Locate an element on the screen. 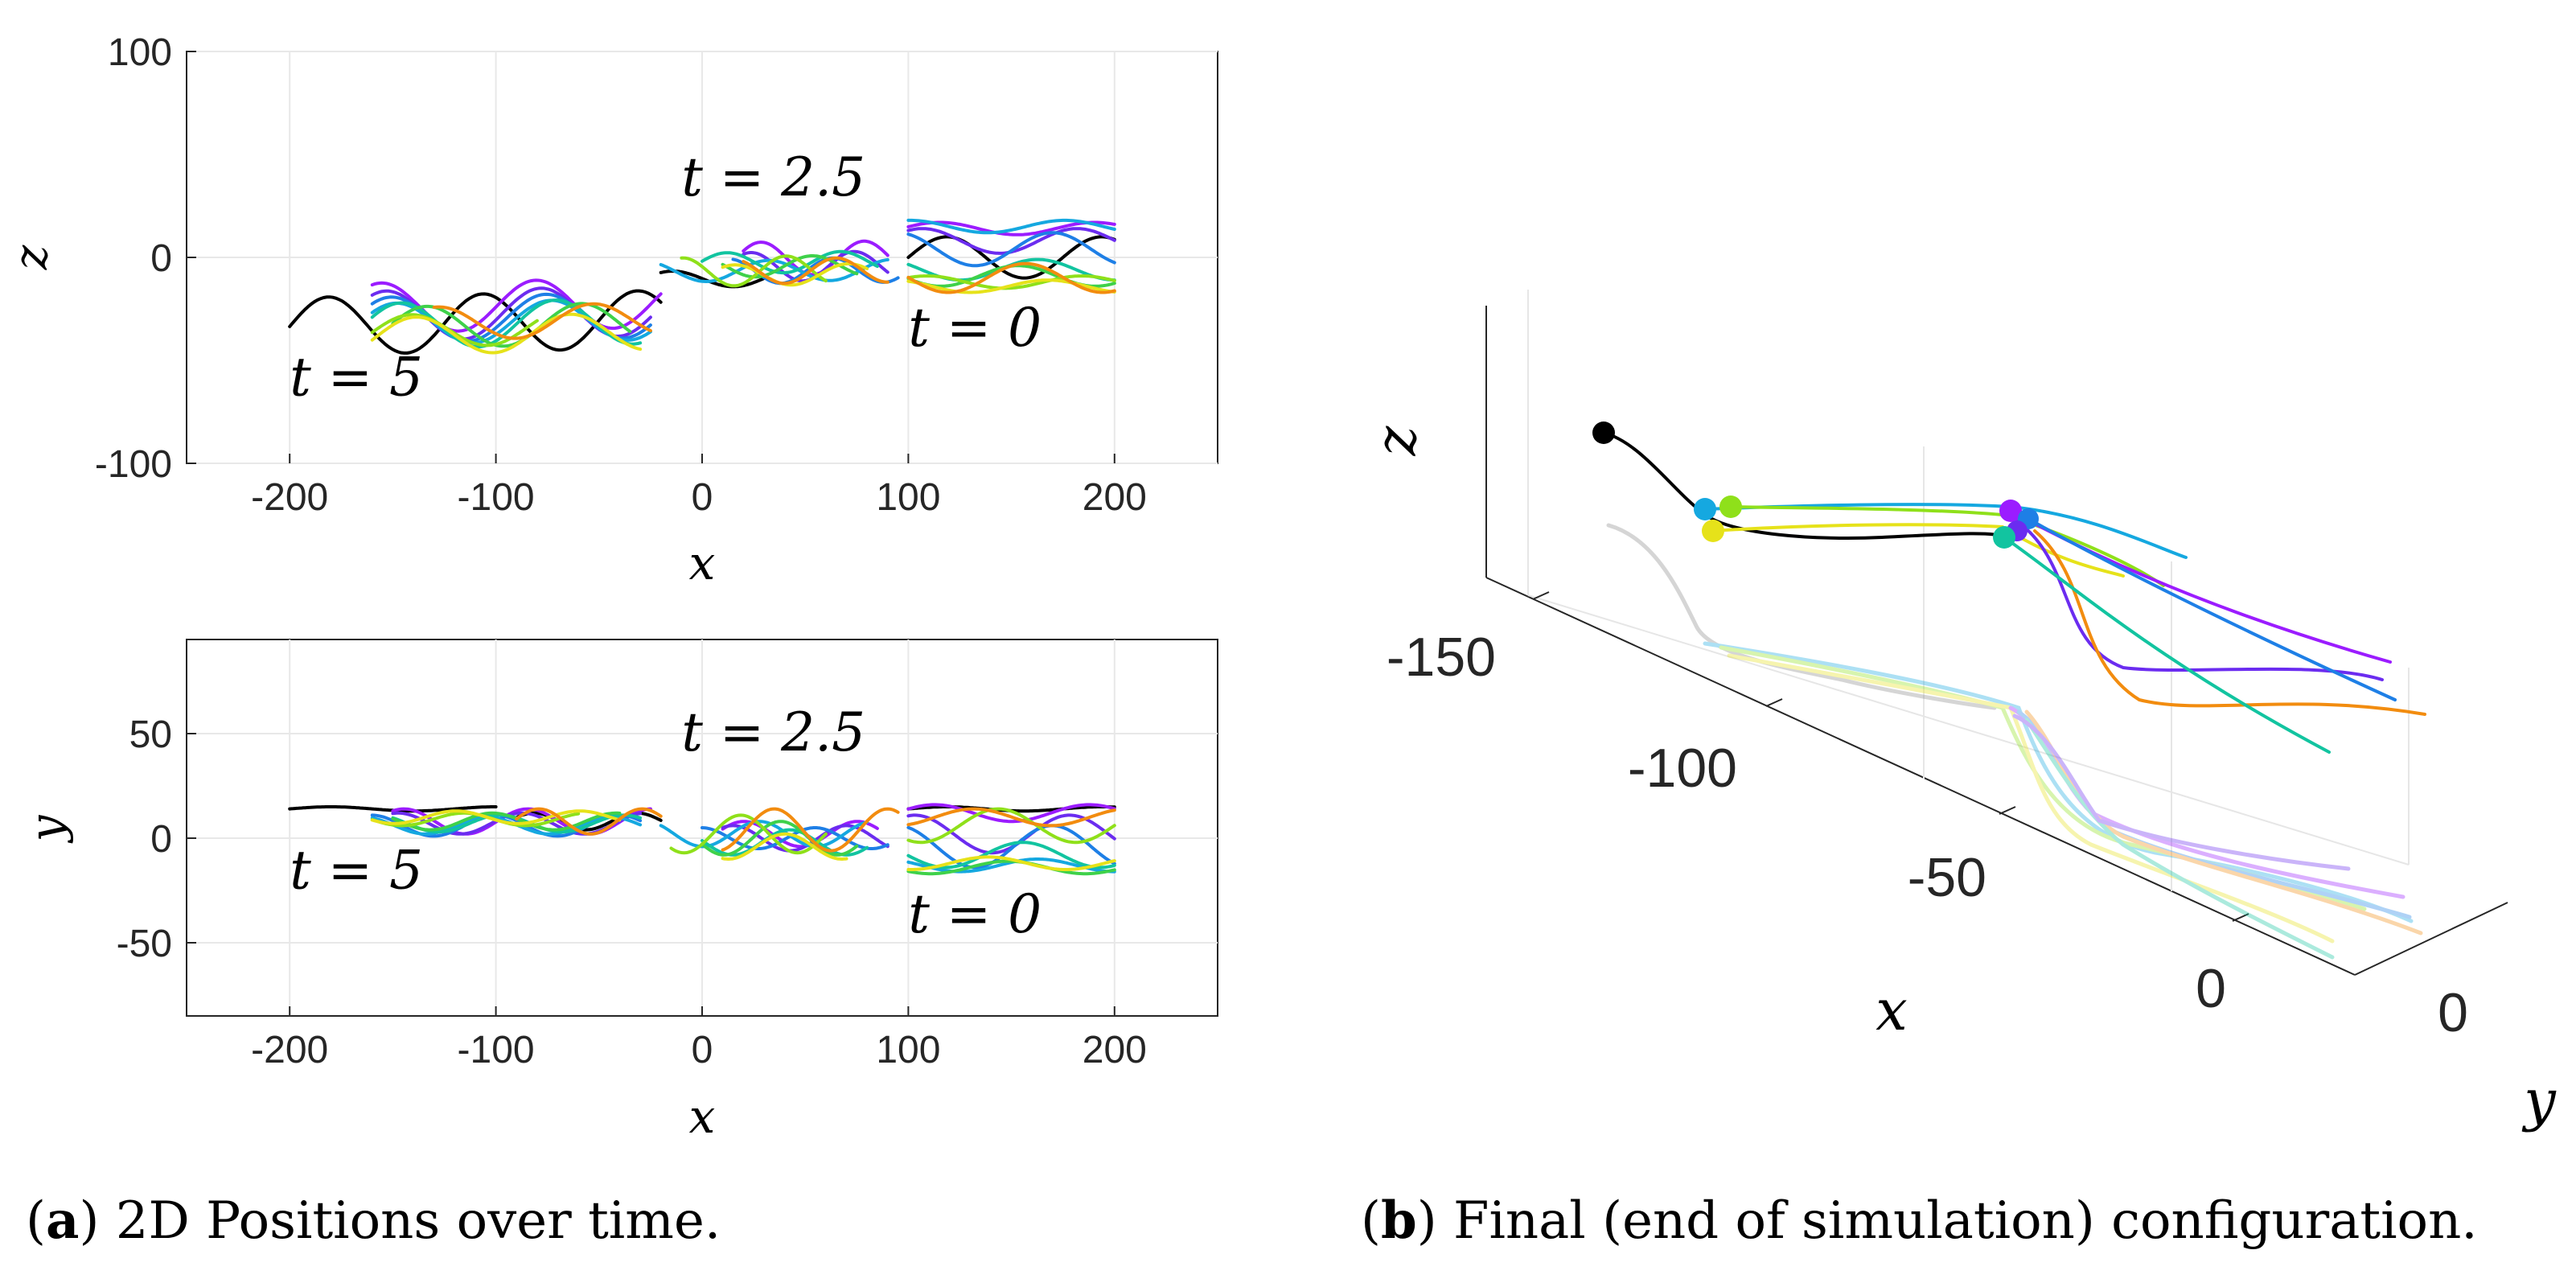 Image resolution: width=2576 pixels, height=1283 pixels. endpoint-yellow is located at coordinates (1713, 531).